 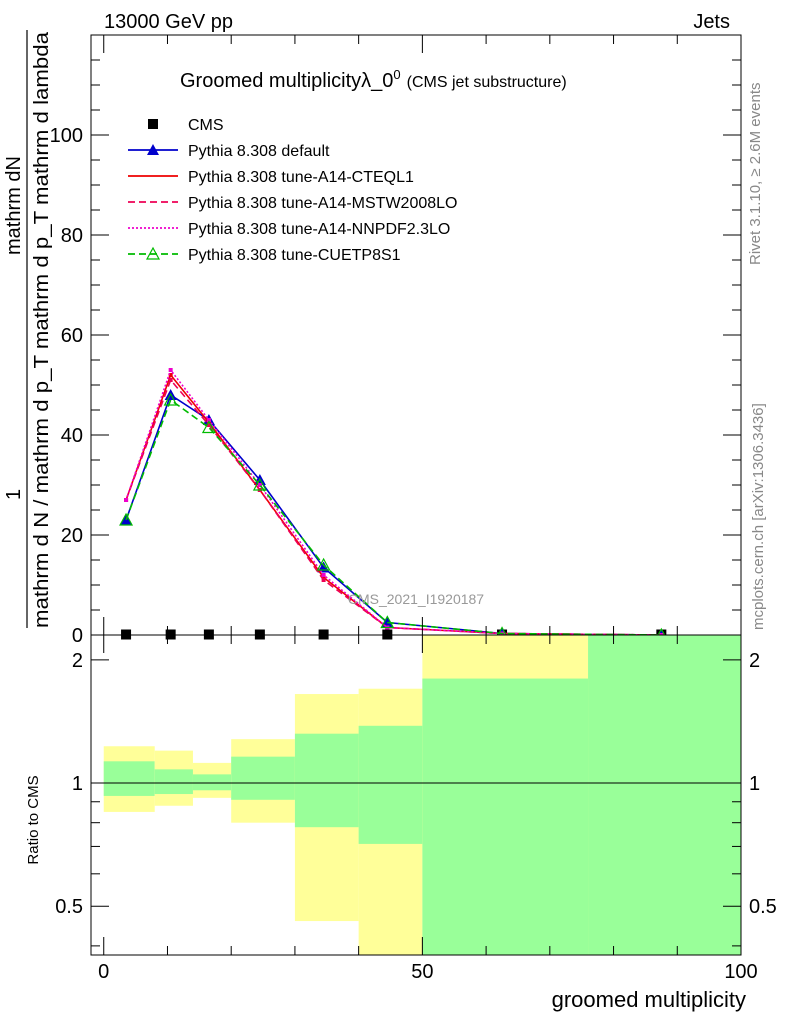 I want to click on ratio-y-tick-label-right: 0.5, so click(x=763, y=907).